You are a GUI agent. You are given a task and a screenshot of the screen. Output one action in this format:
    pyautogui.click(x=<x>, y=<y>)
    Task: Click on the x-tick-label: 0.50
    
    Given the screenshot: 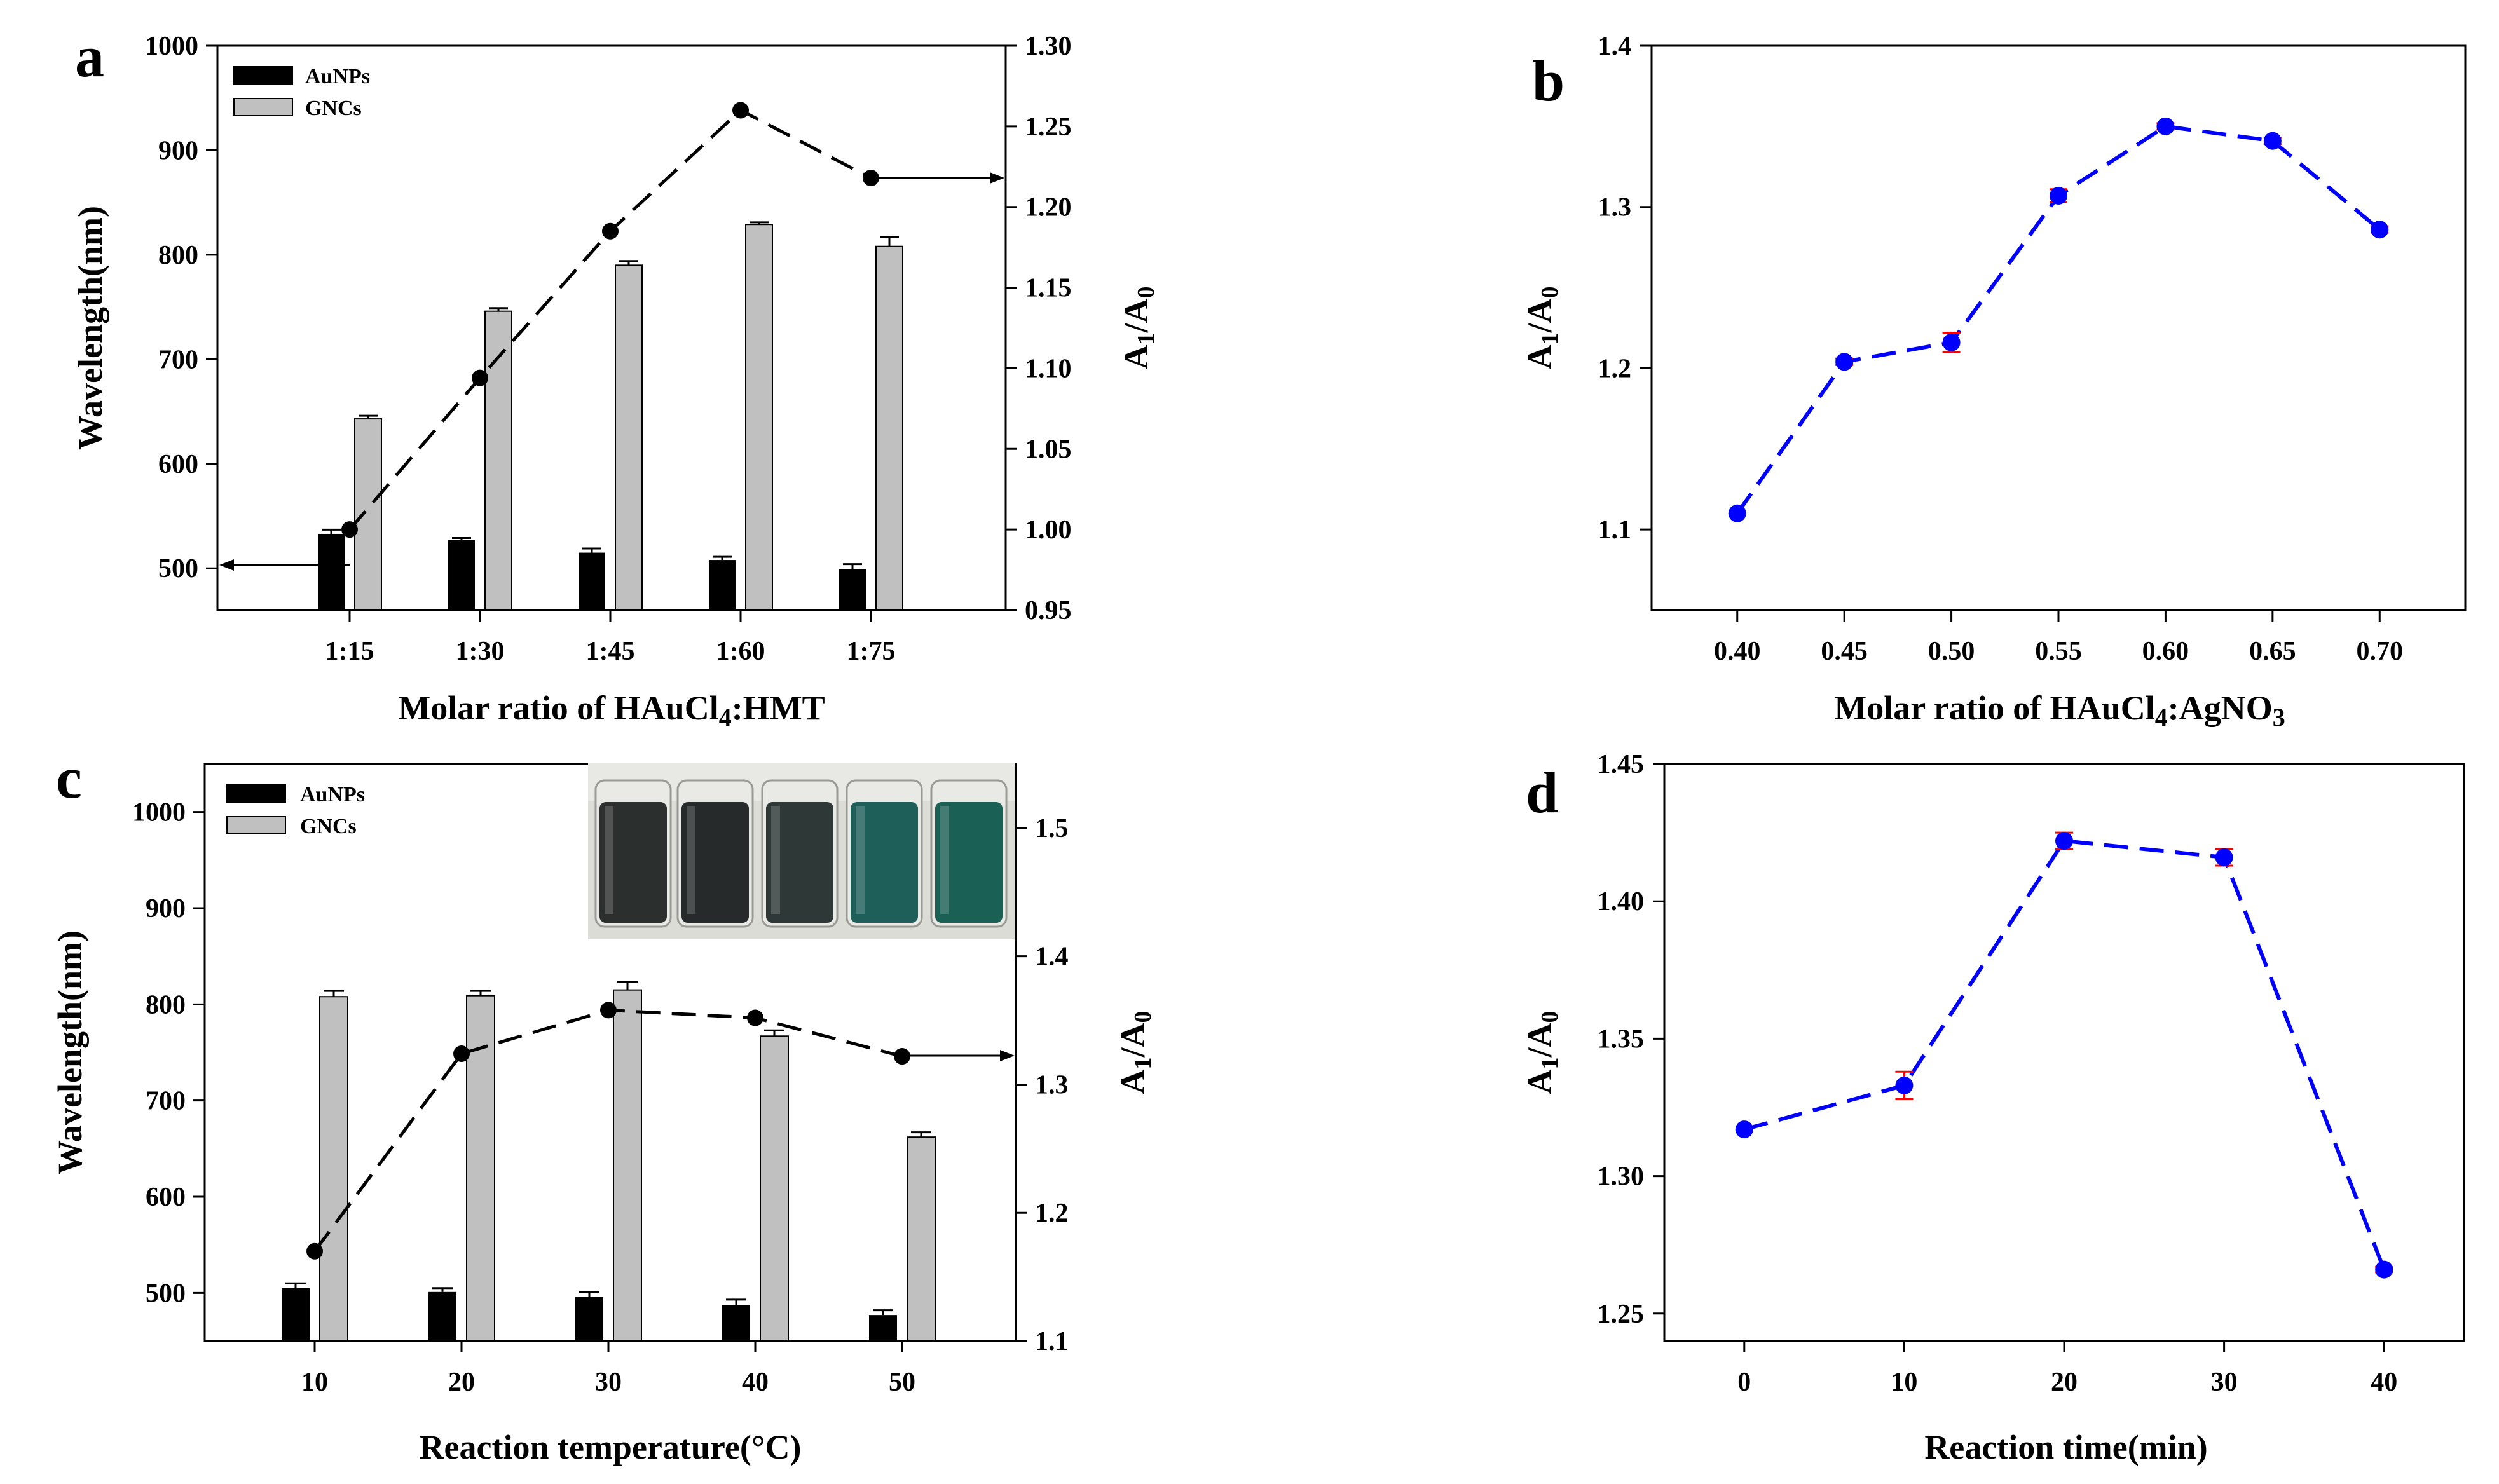 What is the action you would take?
    pyautogui.click(x=1951, y=652)
    